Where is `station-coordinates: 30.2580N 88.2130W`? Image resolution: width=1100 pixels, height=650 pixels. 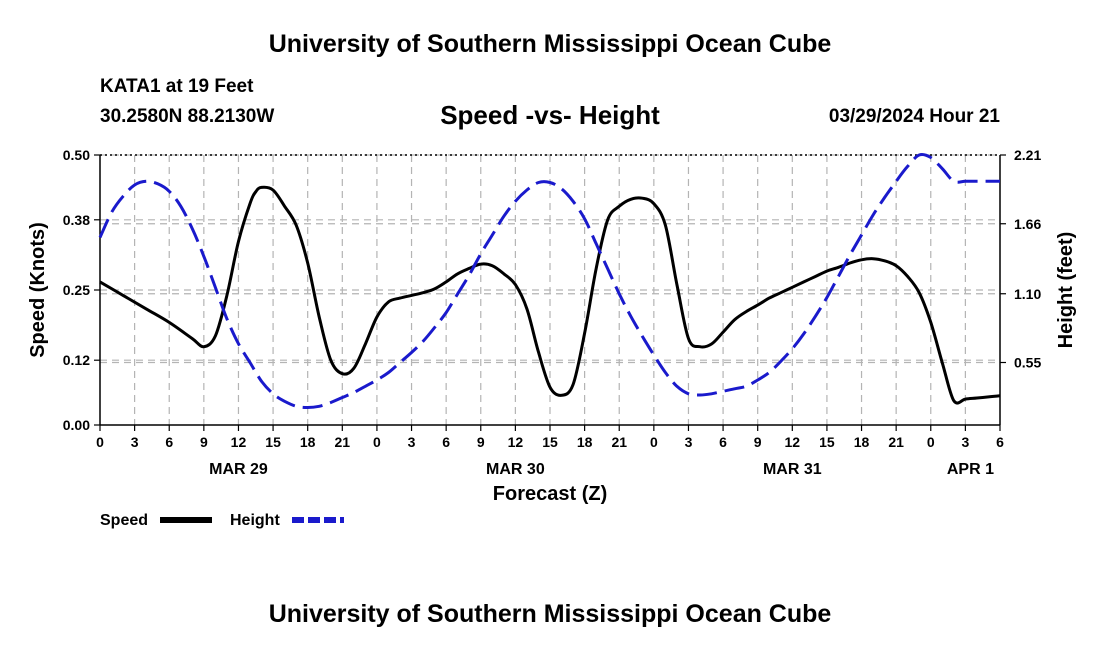
station-coordinates: 30.2580N 88.2130W is located at coordinates (187, 116).